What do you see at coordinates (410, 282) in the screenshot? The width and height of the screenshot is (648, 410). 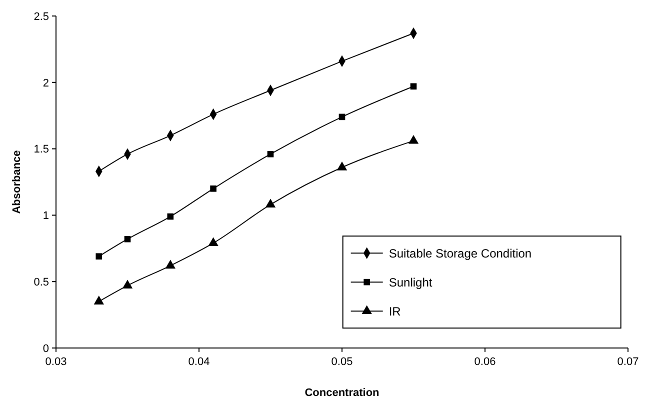 I see `legend-label: Sunlight` at bounding box center [410, 282].